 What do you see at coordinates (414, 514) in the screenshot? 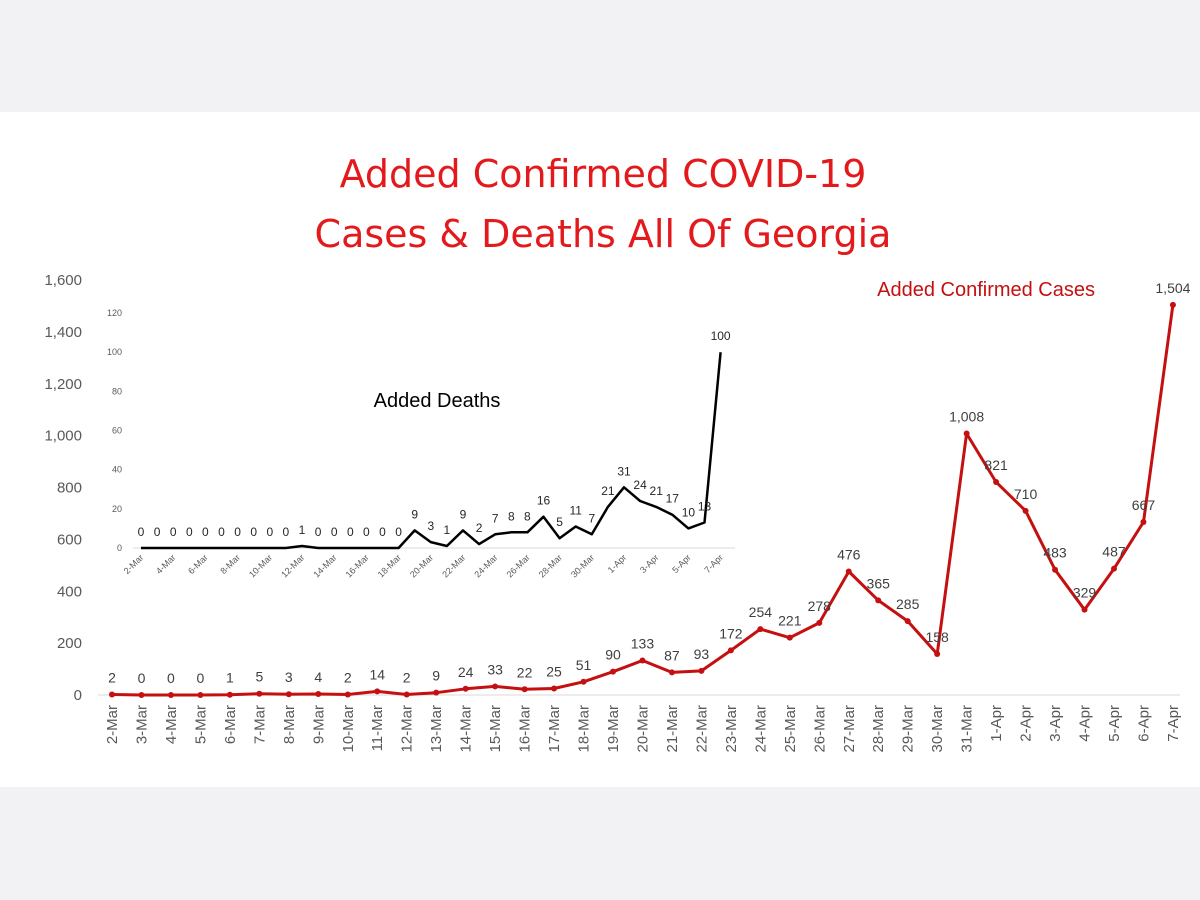
I see `deaths-data-label: 9` at bounding box center [414, 514].